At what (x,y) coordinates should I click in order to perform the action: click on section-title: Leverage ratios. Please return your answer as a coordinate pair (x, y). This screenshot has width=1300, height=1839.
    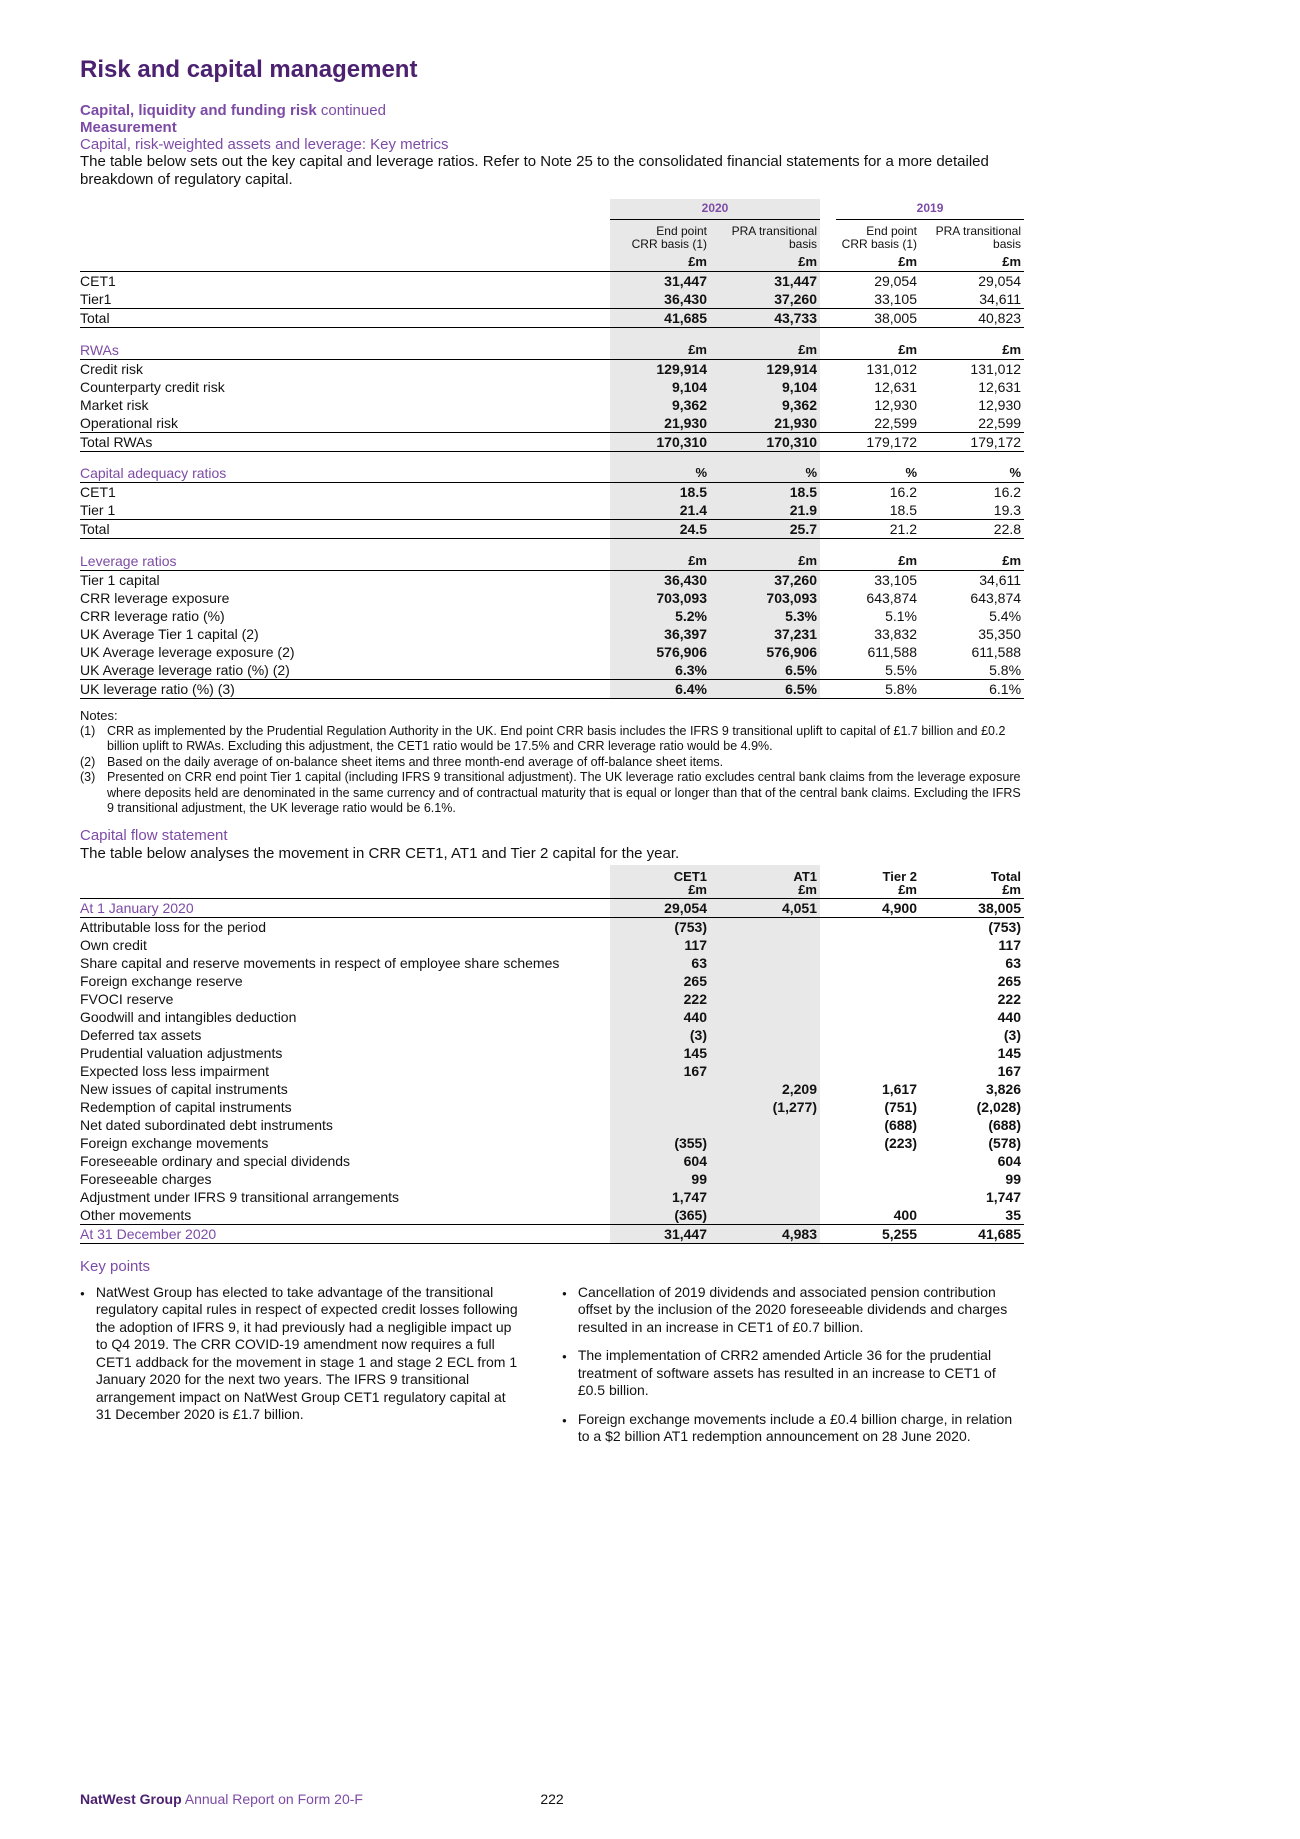
    Looking at the image, I should click on (345, 561).